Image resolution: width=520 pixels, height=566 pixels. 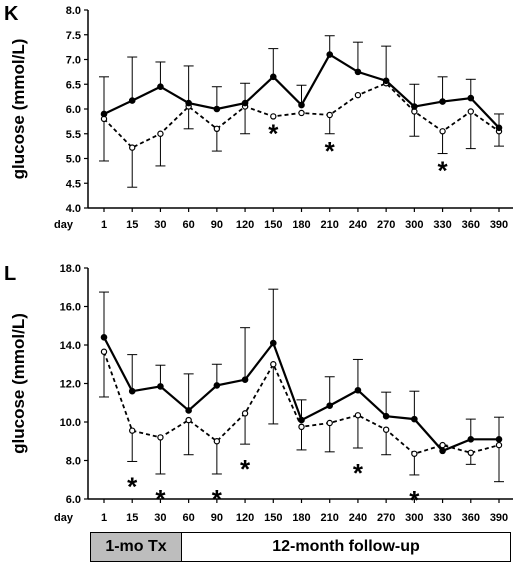 What do you see at coordinates (73, 85) in the screenshot?
I see `y-tick-label: 6.5` at bounding box center [73, 85].